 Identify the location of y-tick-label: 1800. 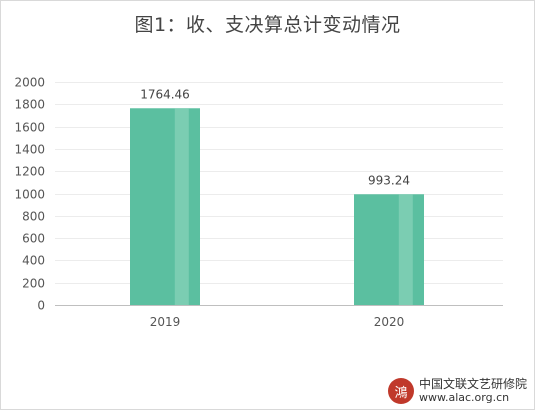
(29, 105).